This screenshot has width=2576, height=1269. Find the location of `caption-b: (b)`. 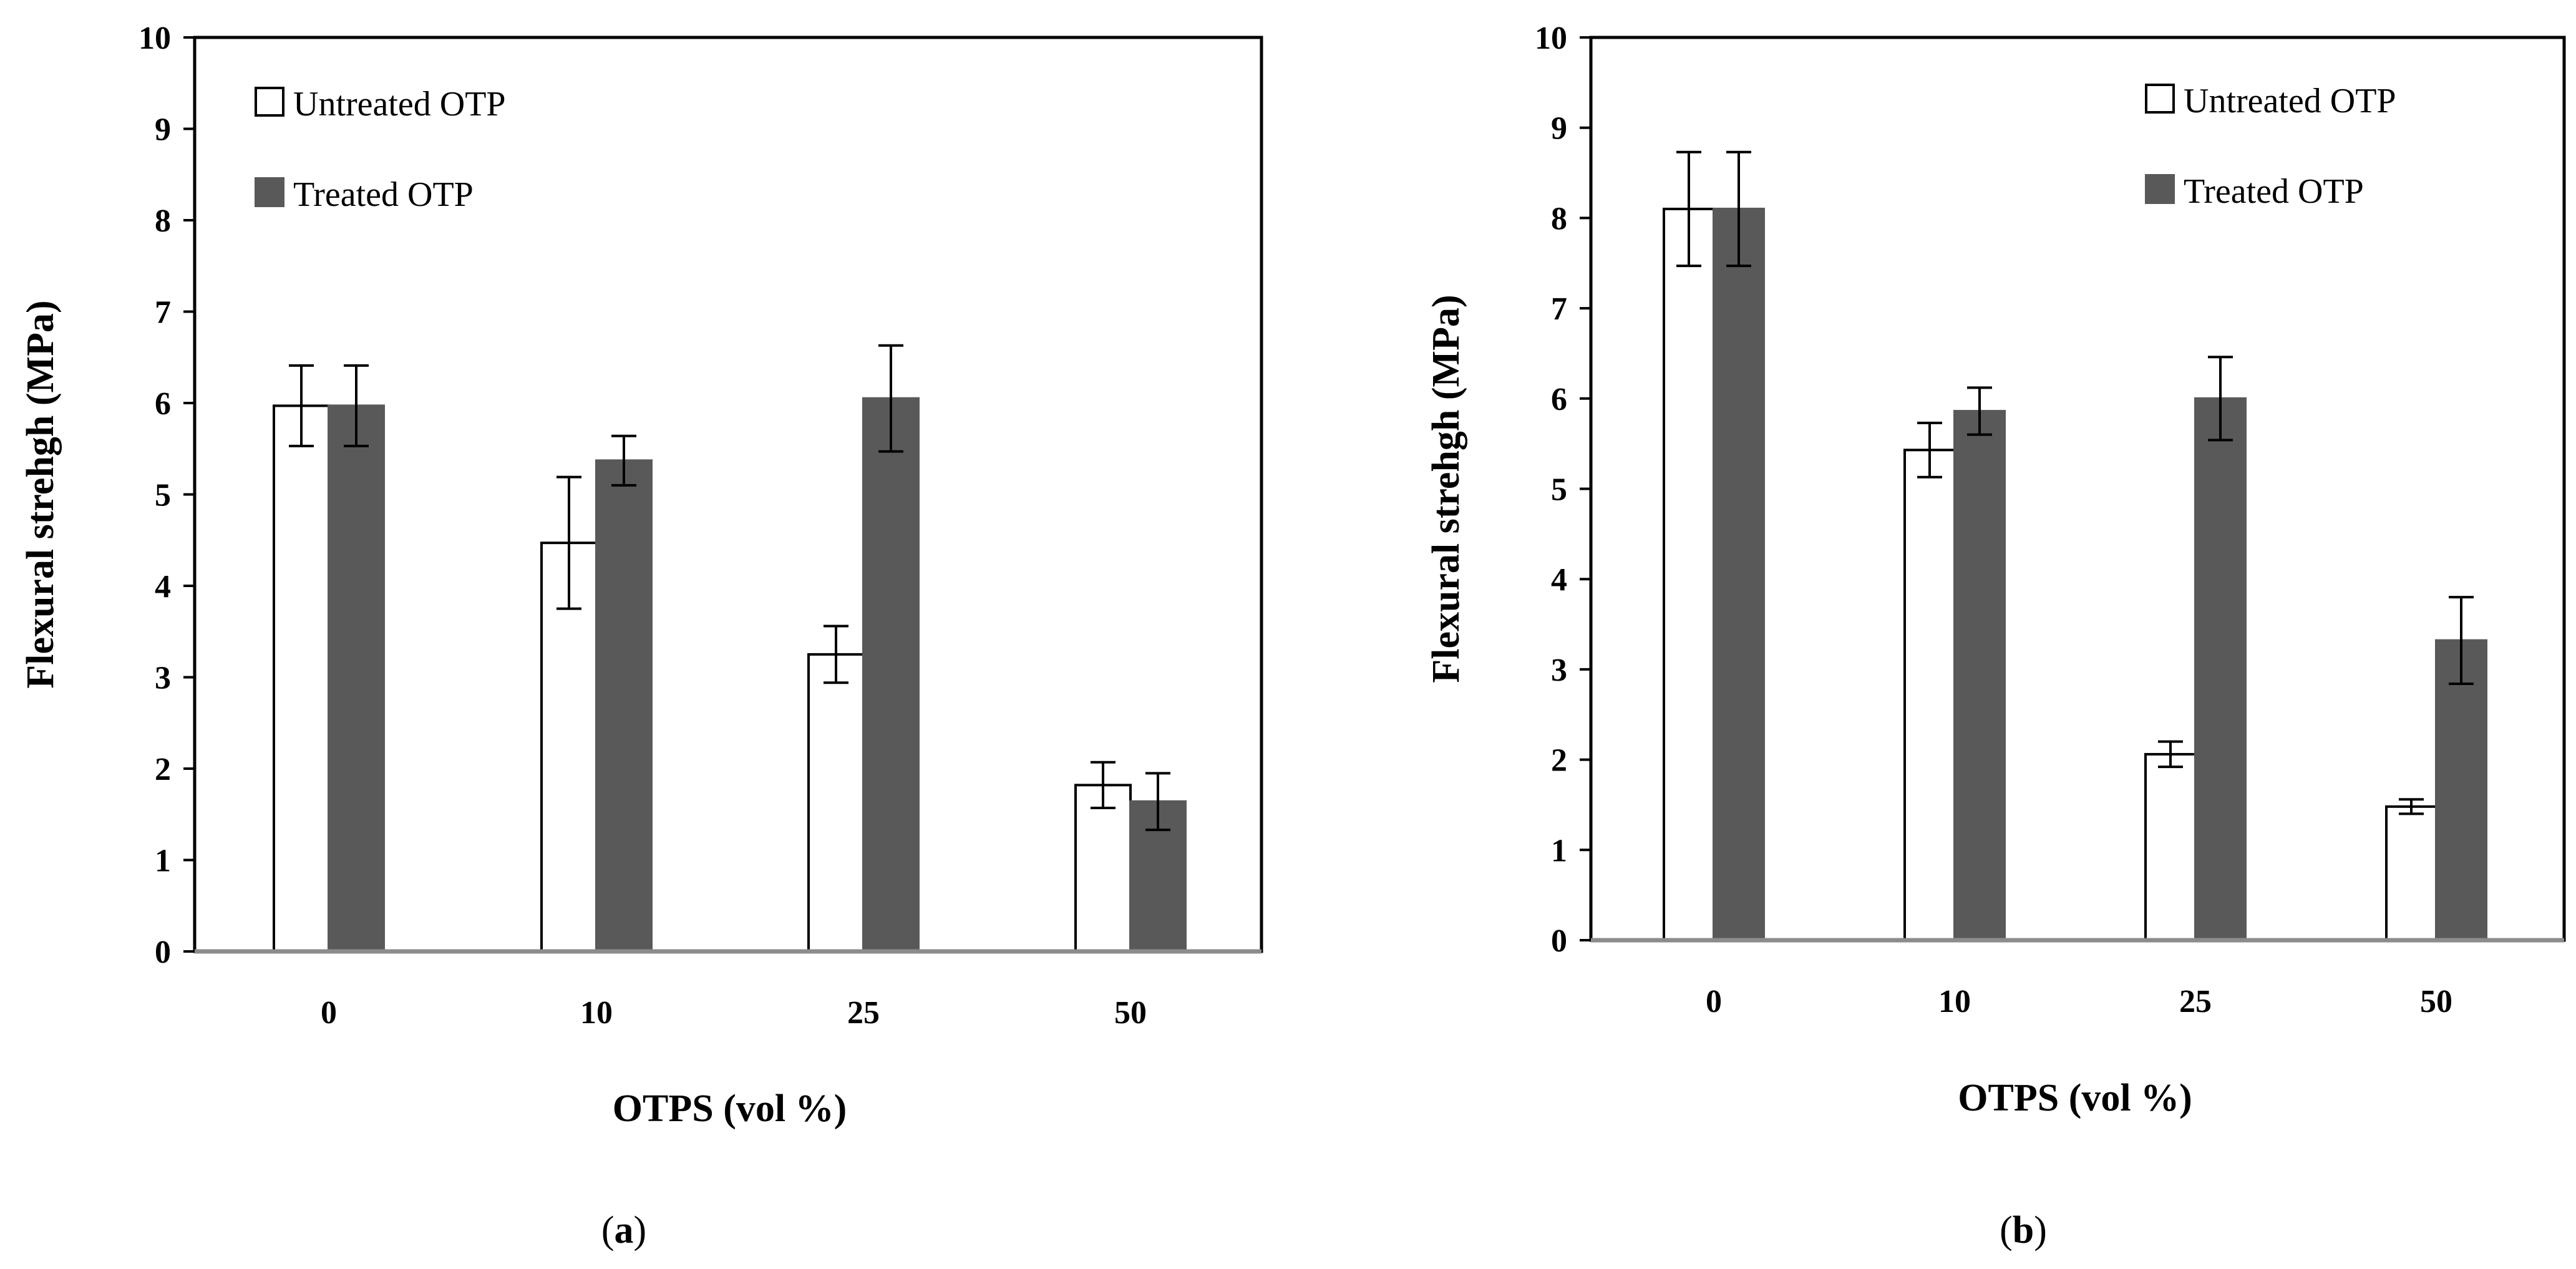

caption-b: (b) is located at coordinates (2024, 1230).